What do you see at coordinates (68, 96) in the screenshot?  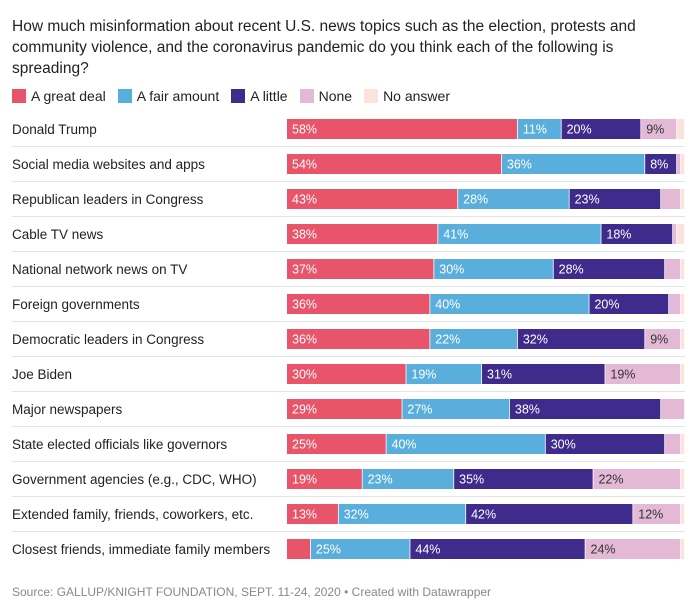 I see `legend-label: A great deal` at bounding box center [68, 96].